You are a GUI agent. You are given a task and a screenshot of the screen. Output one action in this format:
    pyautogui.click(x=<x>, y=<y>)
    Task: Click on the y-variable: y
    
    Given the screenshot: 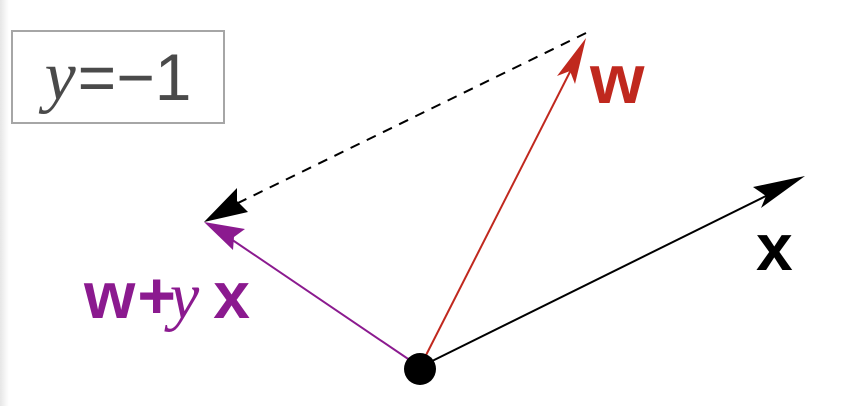 What is the action you would take?
    pyautogui.click(x=60, y=76)
    